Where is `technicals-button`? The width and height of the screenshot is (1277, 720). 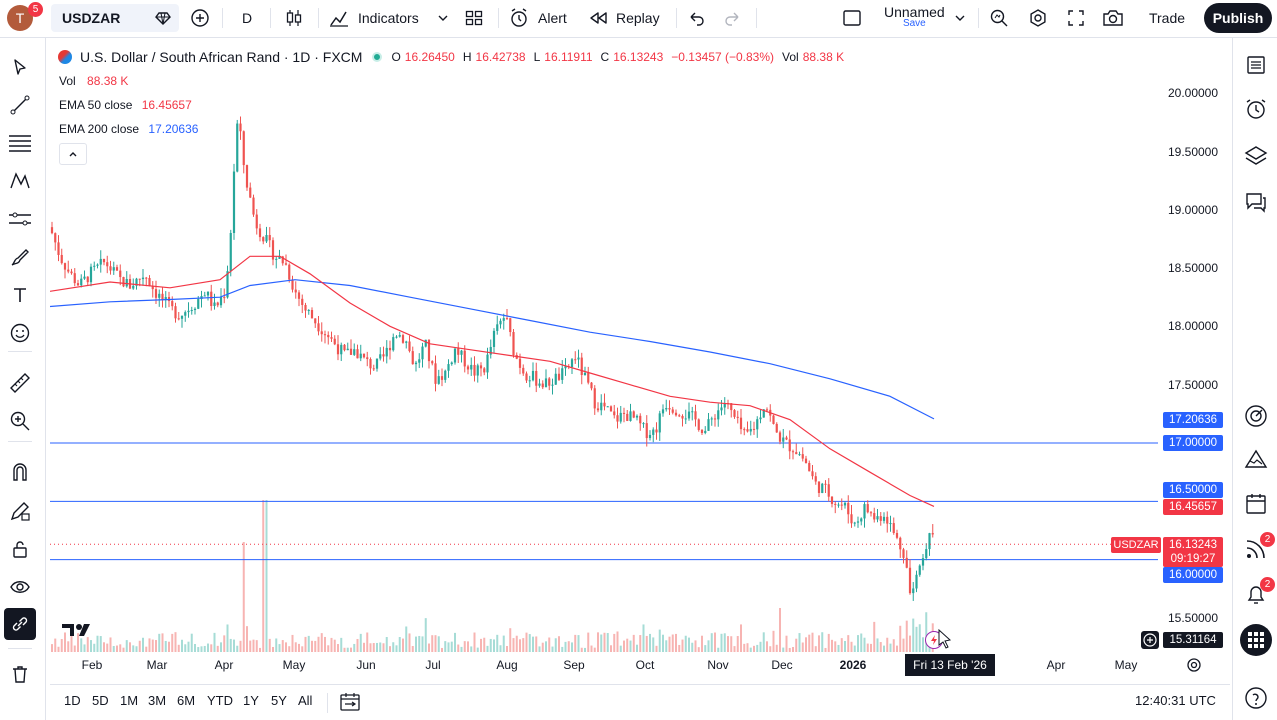
technicals-button is located at coordinates (1256, 416).